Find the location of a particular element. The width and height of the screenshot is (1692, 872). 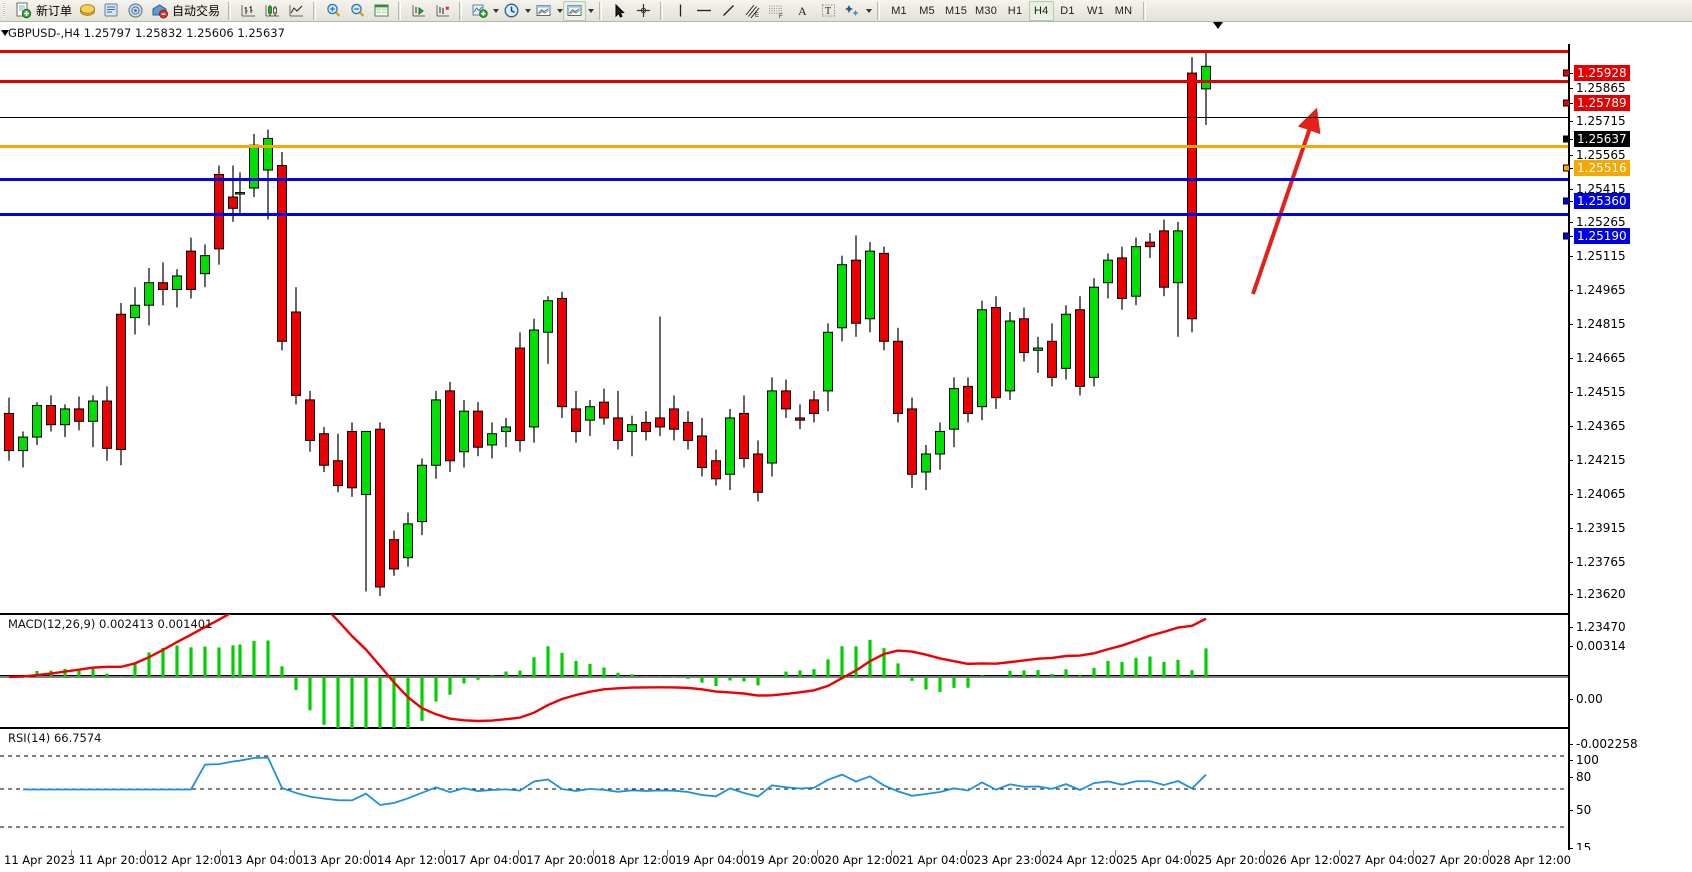

new-order-label: 新订单 is located at coordinates (54, 11).